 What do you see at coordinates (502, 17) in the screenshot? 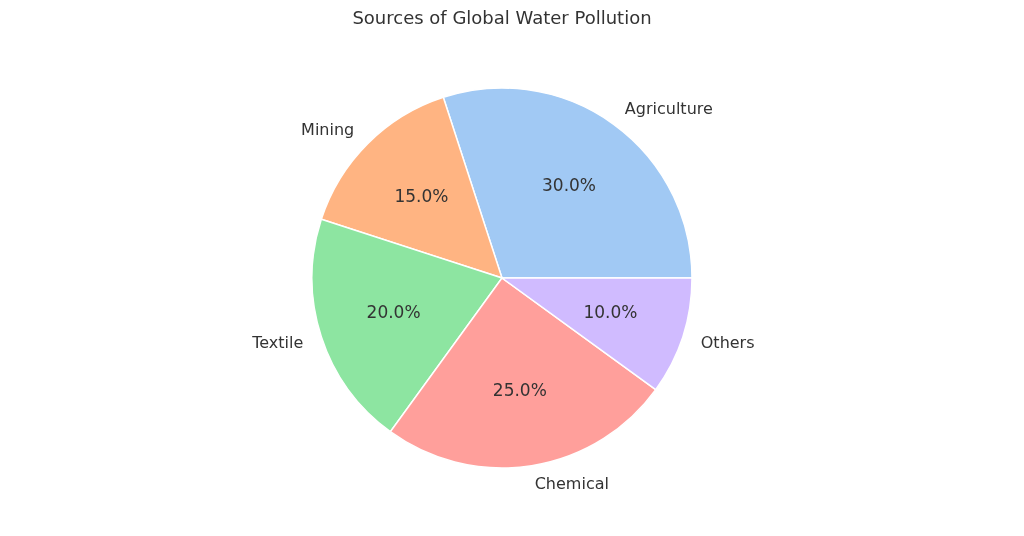
I see `chart-title: Sources of Global Water Pollution` at bounding box center [502, 17].